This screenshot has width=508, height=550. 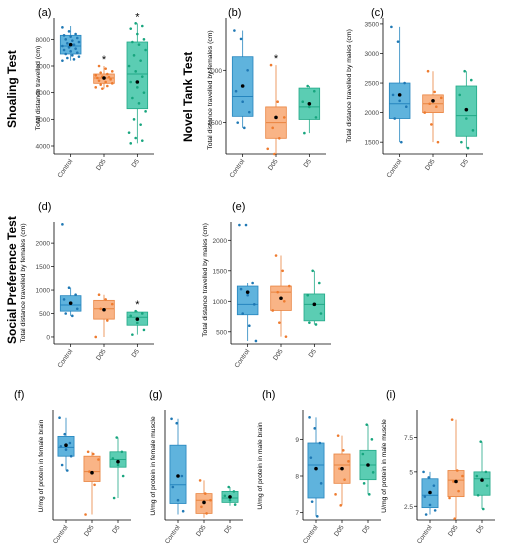 What do you see at coordinates (116, 529) in the screenshot?
I see `x-tick-label: D5` at bounding box center [116, 529].